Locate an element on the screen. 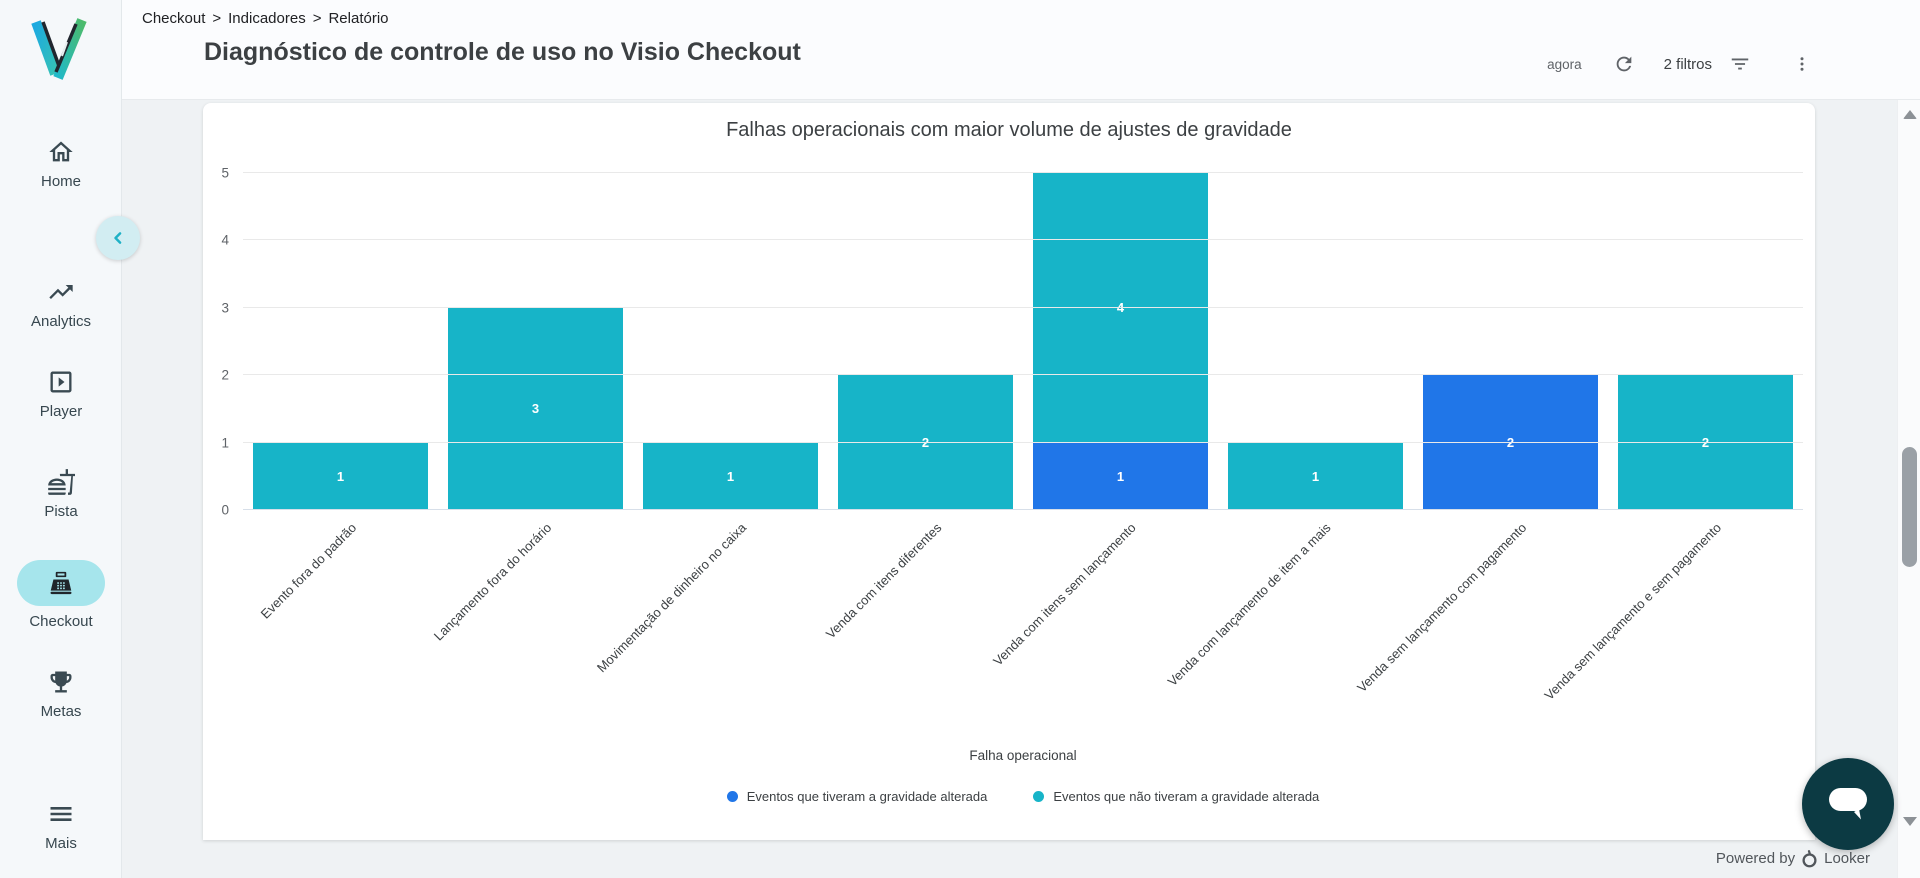  breadcrumb-item: Checkout is located at coordinates (174, 18).